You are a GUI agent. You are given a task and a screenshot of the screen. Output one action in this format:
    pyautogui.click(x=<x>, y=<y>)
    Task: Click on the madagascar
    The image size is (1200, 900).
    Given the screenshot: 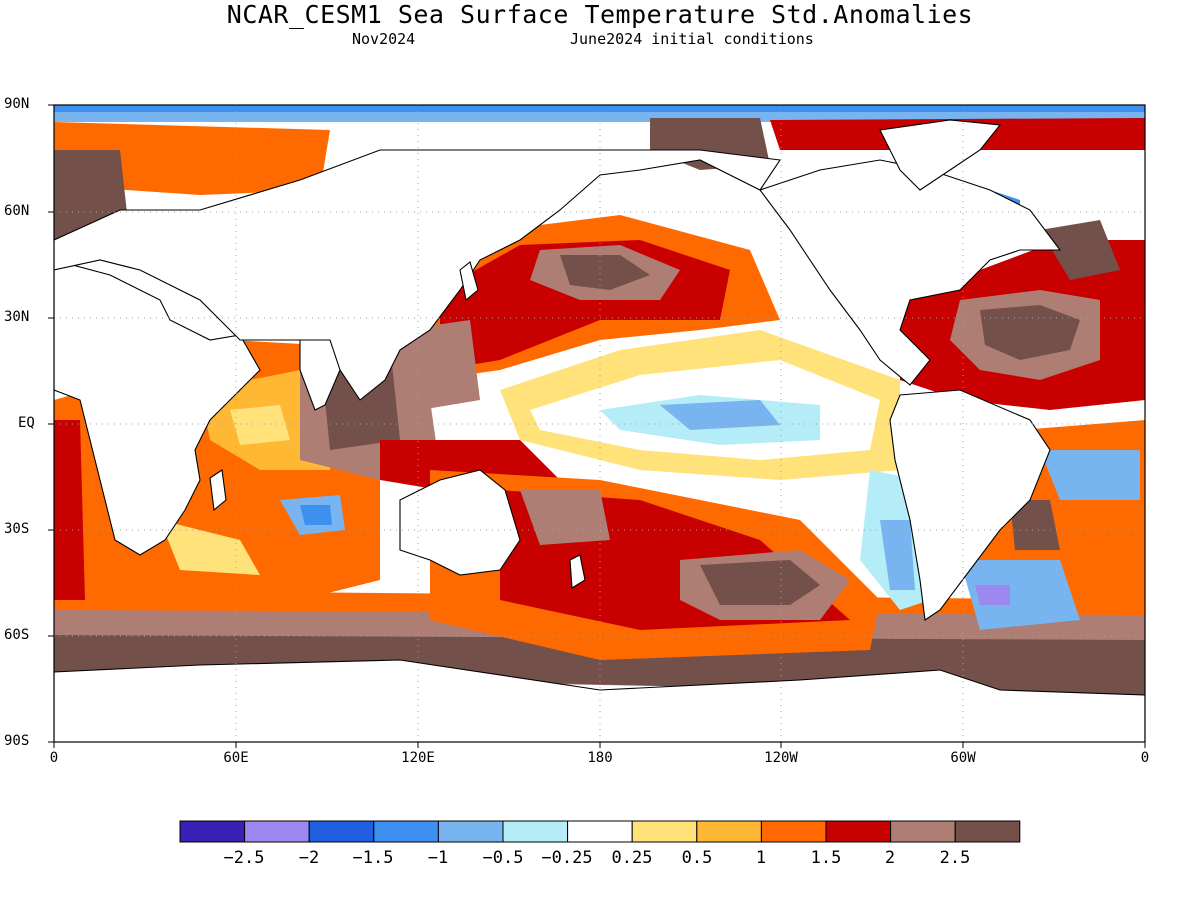 What is the action you would take?
    pyautogui.click(x=218, y=490)
    